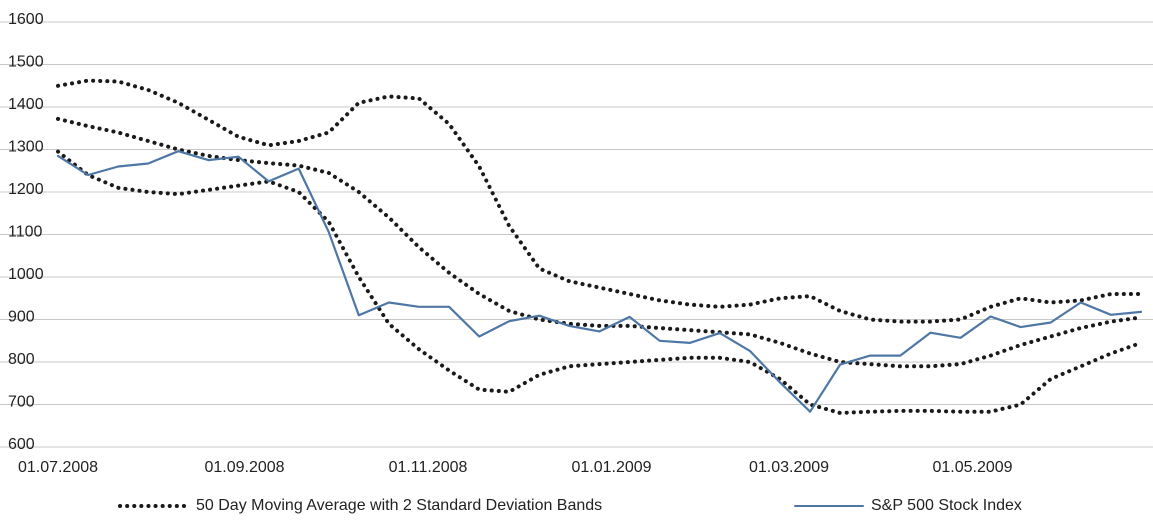  What do you see at coordinates (972, 467) in the screenshot?
I see `x-tick-label: 01.05.2009` at bounding box center [972, 467].